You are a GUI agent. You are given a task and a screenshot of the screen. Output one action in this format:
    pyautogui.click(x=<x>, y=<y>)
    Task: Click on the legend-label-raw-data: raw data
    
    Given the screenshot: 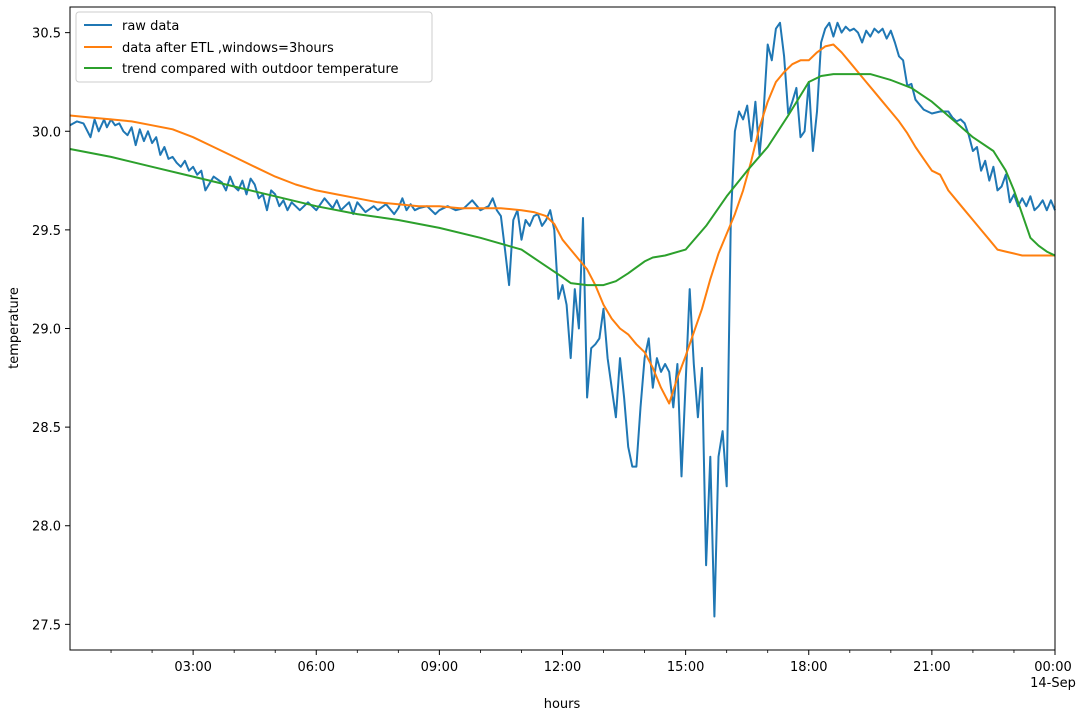 What is the action you would take?
    pyautogui.click(x=150, y=26)
    